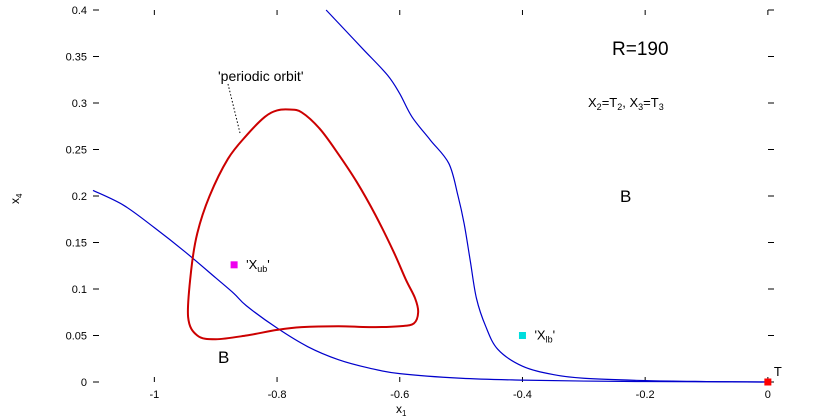 The width and height of the screenshot is (827, 419). Describe the element at coordinates (79, 104) in the screenshot. I see `y-tick-label: 0.3` at that location.